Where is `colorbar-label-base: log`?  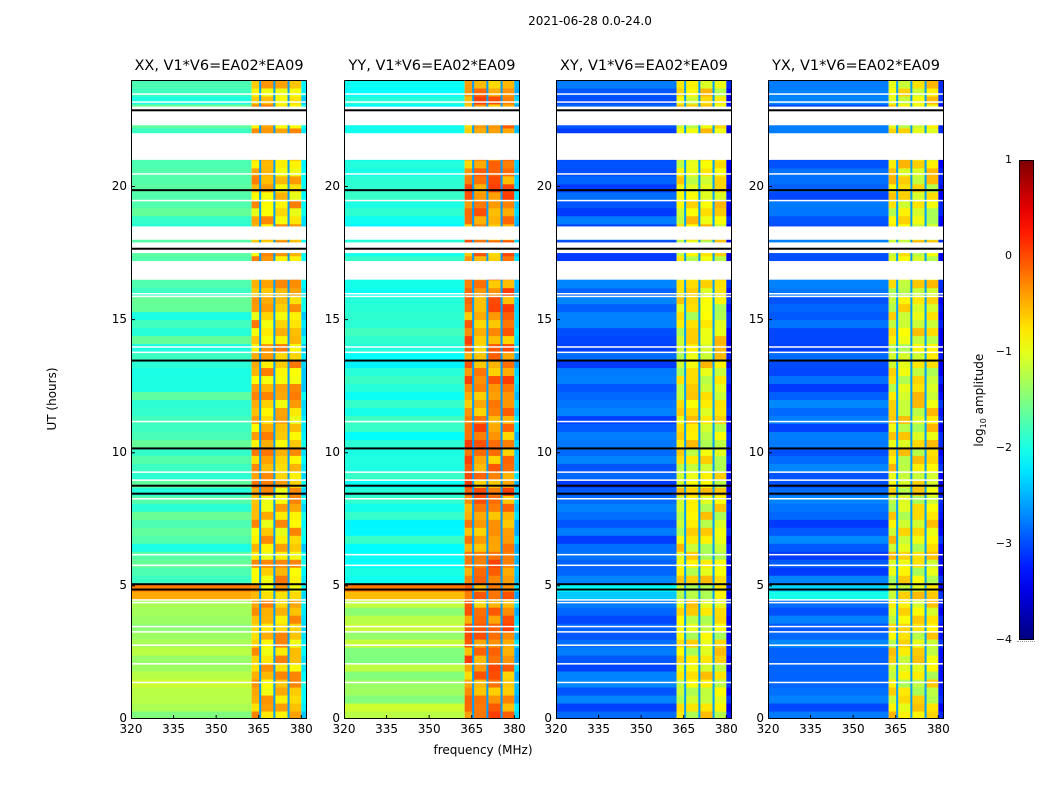
colorbar-label-base: log is located at coordinates (978, 437).